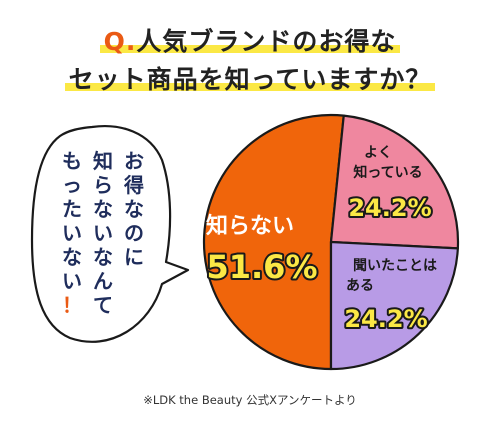 This screenshot has width=500, height=429. Describe the element at coordinates (395, 266) in the screenshot. I see `slice-3-label-line-1: 聞いたことは` at that location.